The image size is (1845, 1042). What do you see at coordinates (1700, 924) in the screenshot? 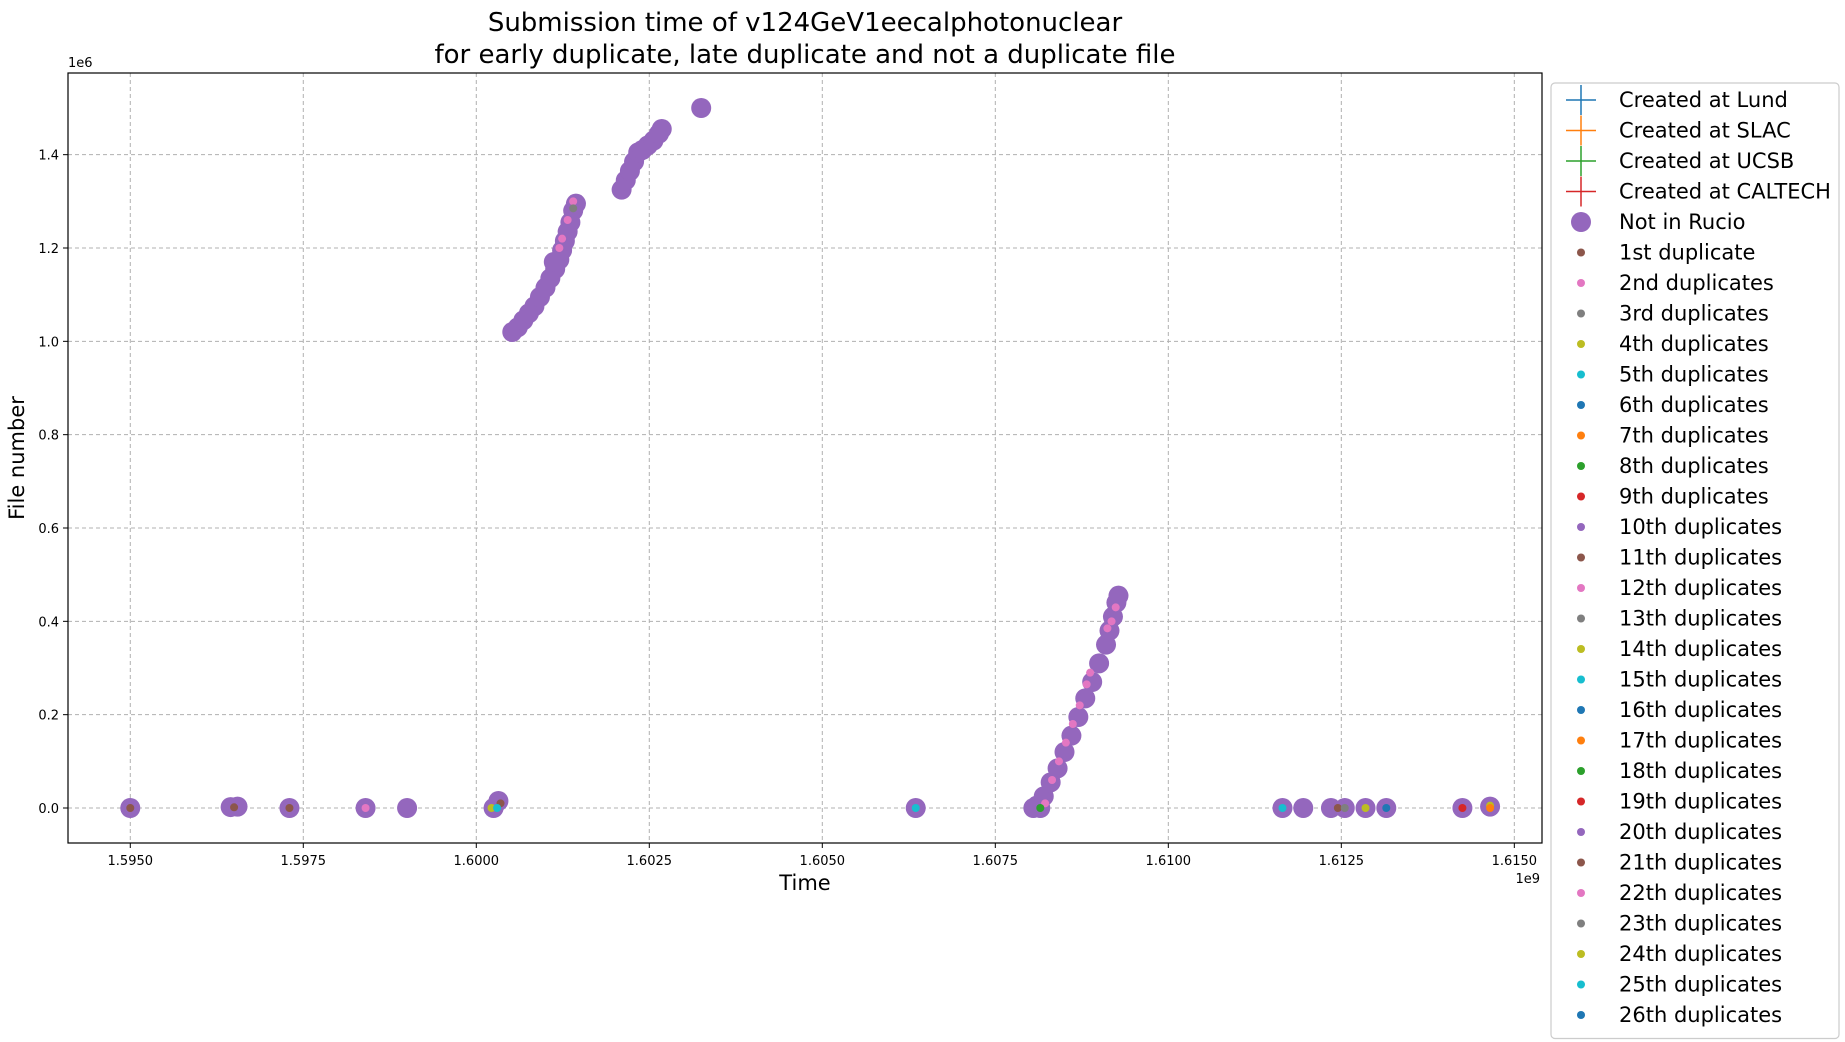
I see `legend-label: 23th duplicates` at bounding box center [1700, 924].